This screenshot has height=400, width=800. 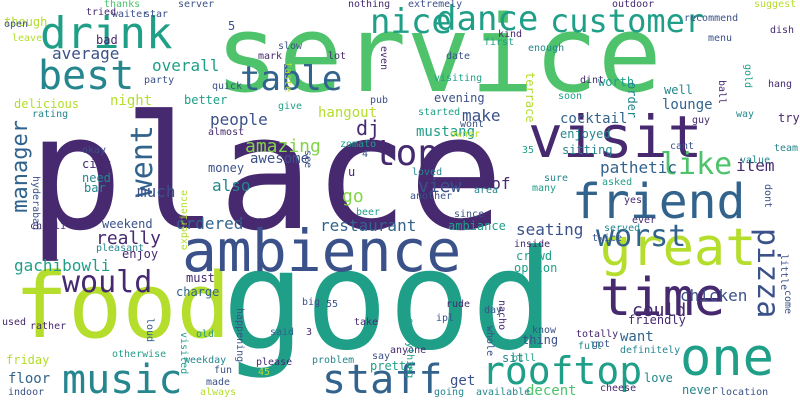 What do you see at coordinates (20, 166) in the screenshot?
I see `word-manager: manager` at bounding box center [20, 166].